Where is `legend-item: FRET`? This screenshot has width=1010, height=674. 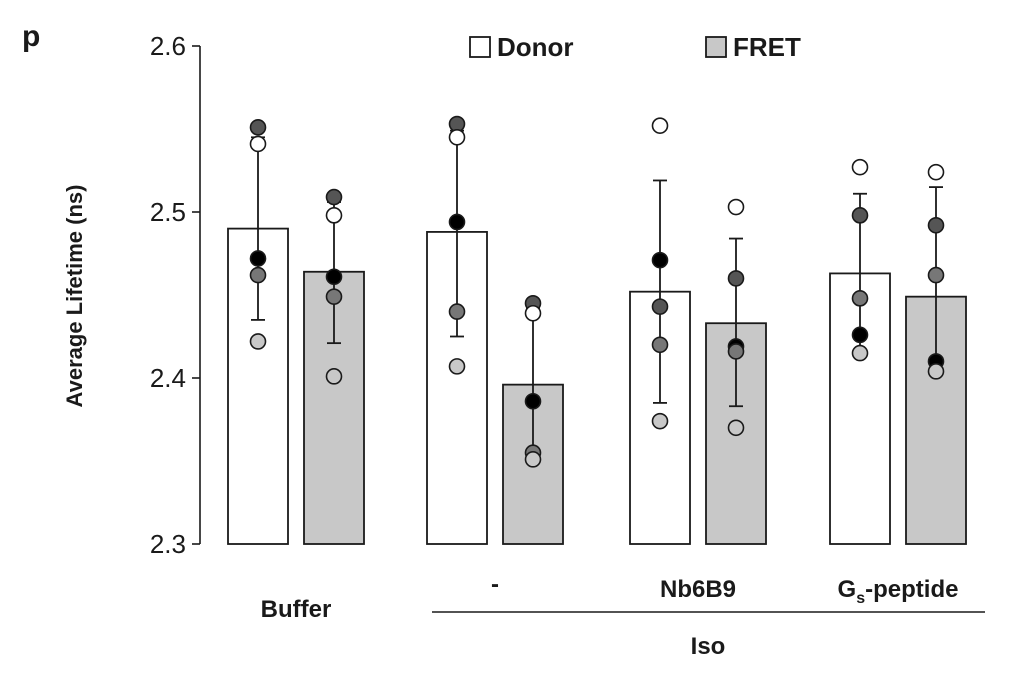
legend-item: FRET is located at coordinates (753, 47).